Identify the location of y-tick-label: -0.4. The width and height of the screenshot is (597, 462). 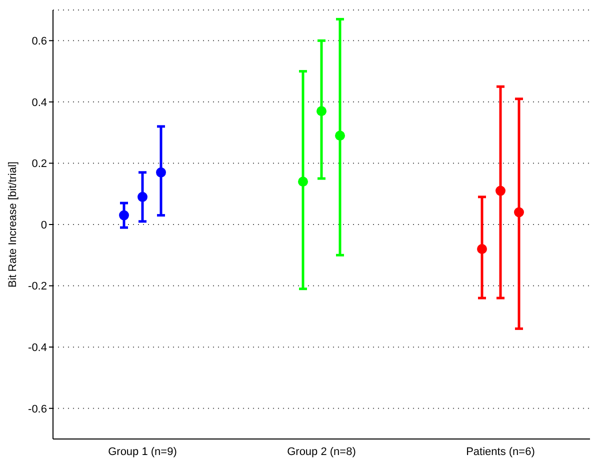
(37, 348).